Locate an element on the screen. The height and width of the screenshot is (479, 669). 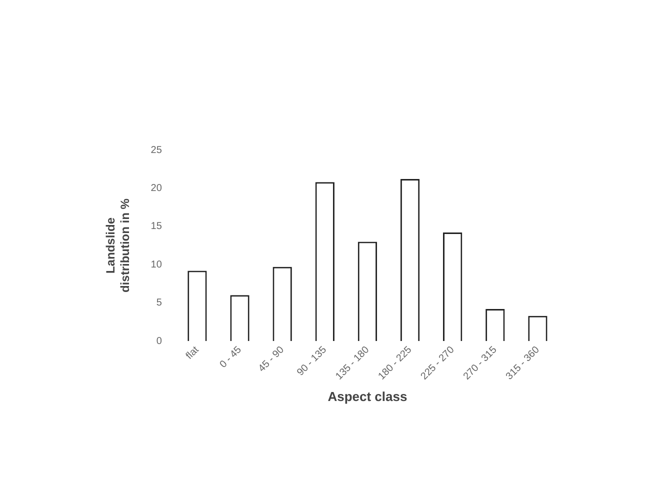
y-tick-label: 25 is located at coordinates (156, 150).